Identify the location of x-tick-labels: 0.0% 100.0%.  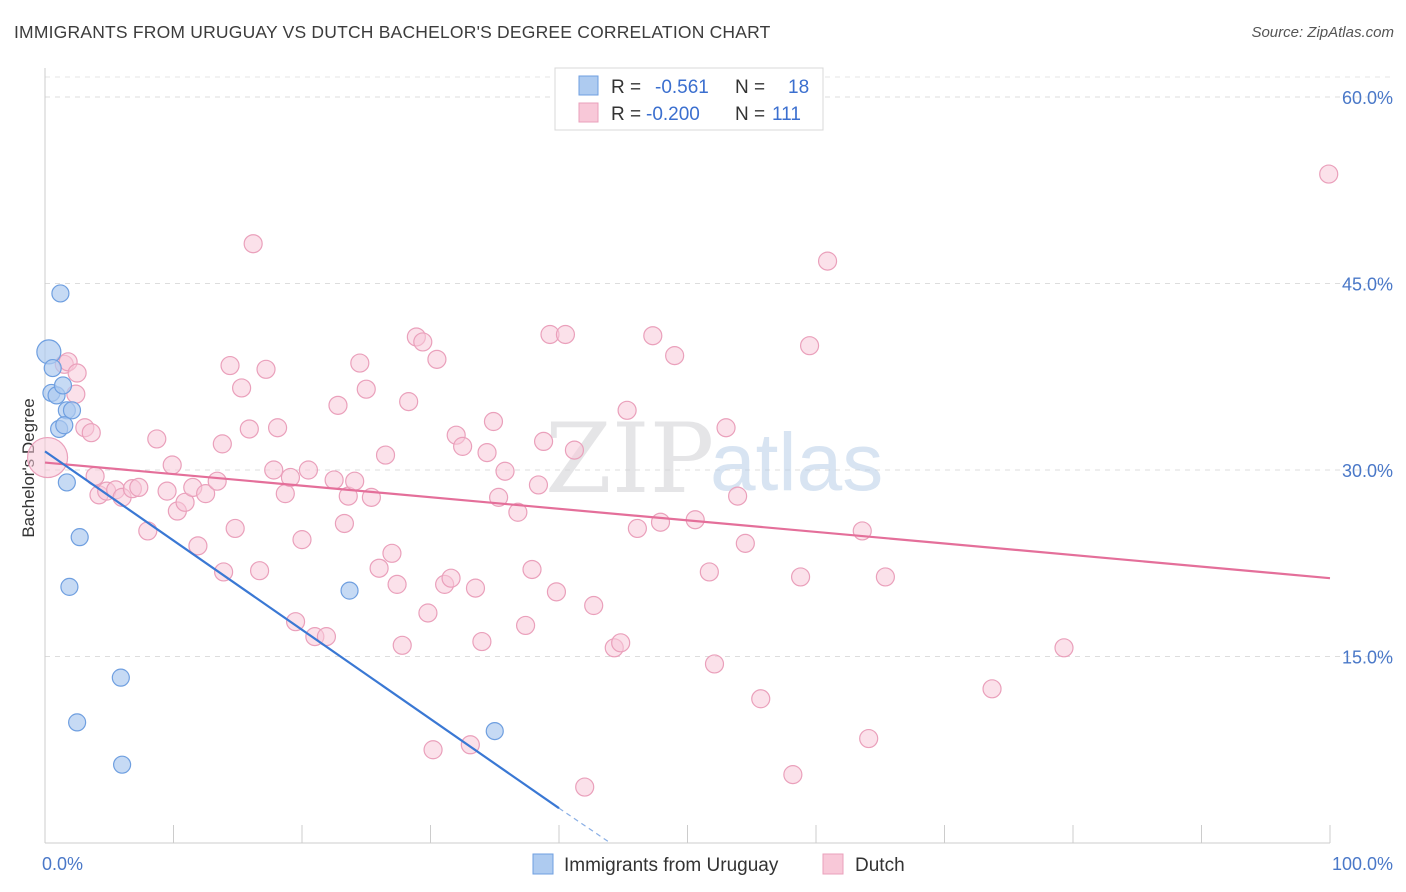
(717, 864).